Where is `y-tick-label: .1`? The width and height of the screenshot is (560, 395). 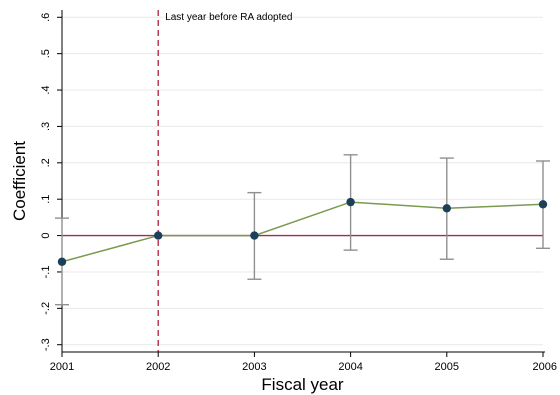
y-tick-label: .1 is located at coordinates (46, 199).